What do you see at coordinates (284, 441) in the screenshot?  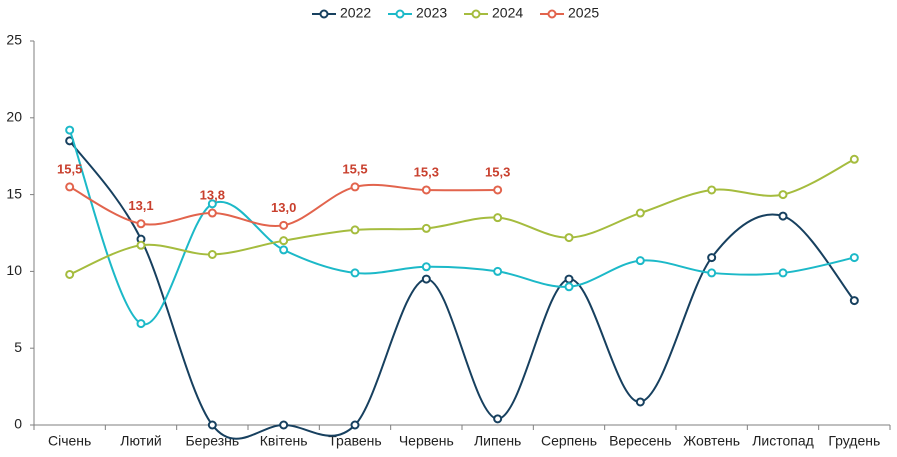 I see `x-tick-label: Квітень` at bounding box center [284, 441].